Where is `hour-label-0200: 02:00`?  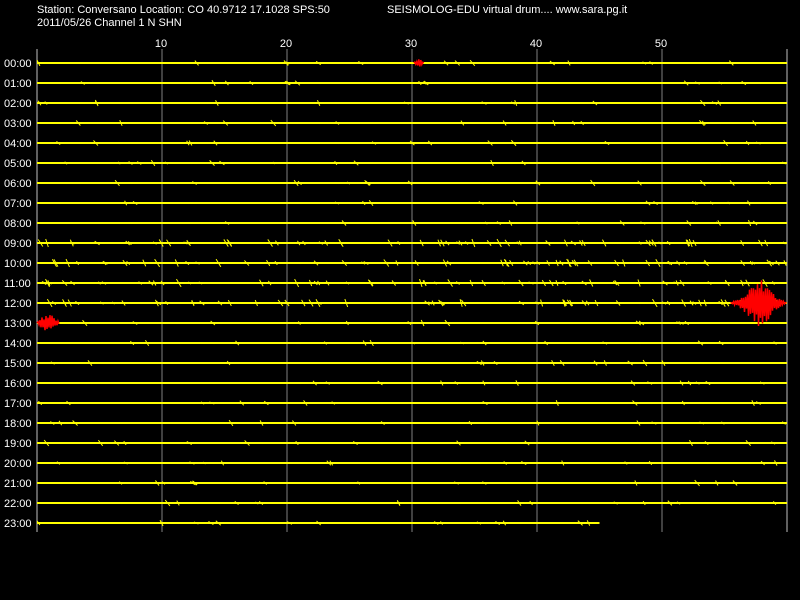 hour-label-0200: 02:00 is located at coordinates (18, 104).